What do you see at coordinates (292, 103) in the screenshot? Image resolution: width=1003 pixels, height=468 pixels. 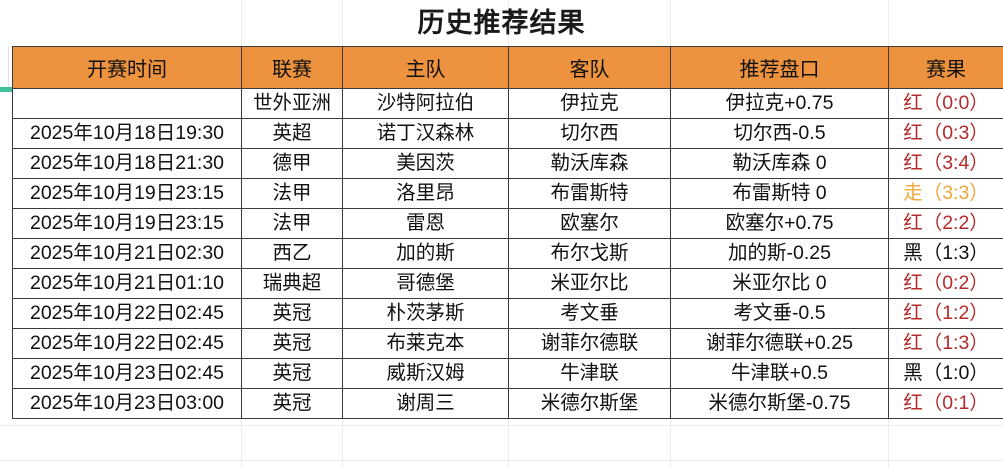 I see `cell-league: 世外亚洲` at bounding box center [292, 103].